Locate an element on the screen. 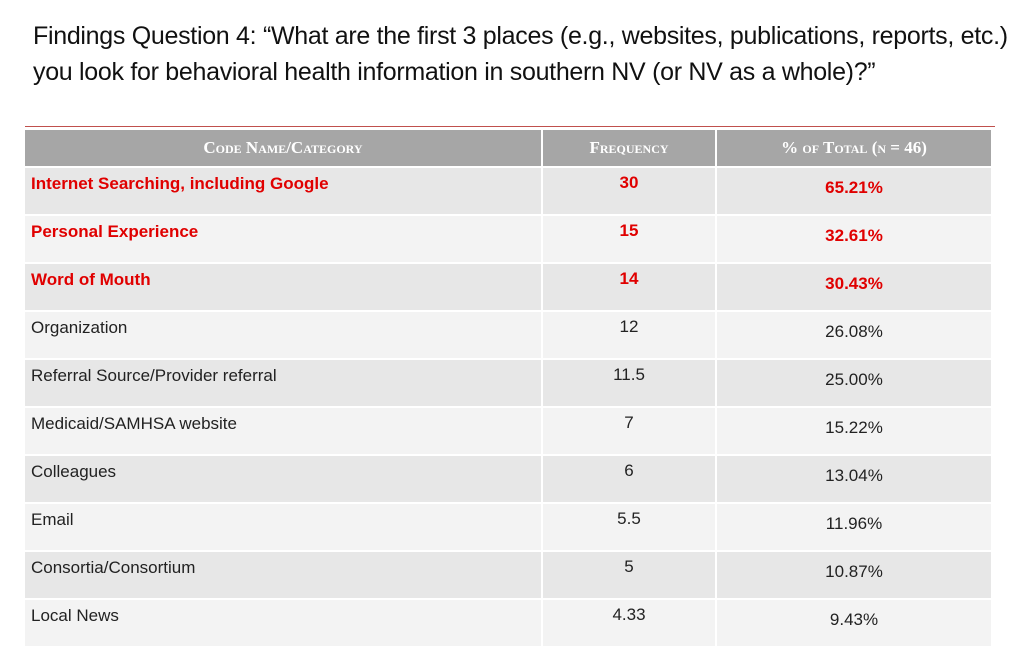  cell-percent: 11.96% is located at coordinates (854, 527).